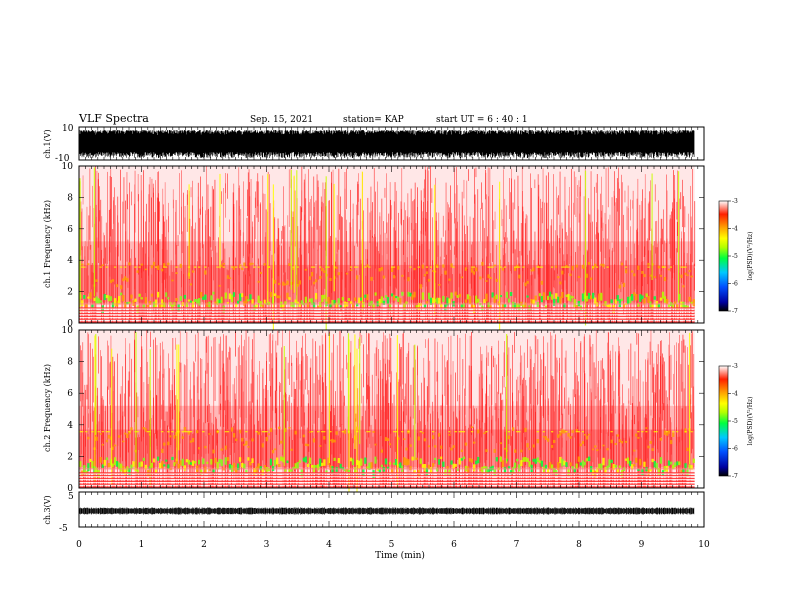 The image size is (792, 612). I want to click on ch1-colorbar-label: log(PSD)(V²/Hz), so click(750, 256).